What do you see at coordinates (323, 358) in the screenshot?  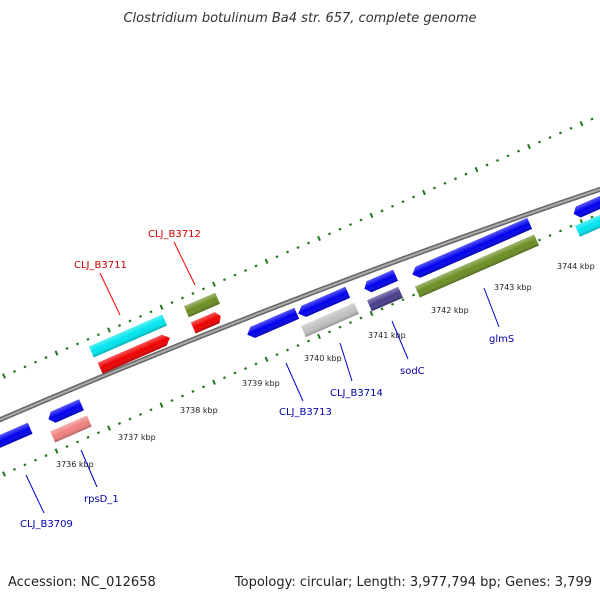 I see `scale-label: 3740 kbp` at bounding box center [323, 358].